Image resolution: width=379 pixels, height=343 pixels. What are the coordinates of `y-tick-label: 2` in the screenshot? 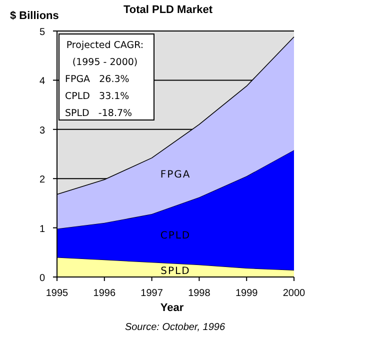 It's located at (42, 180).